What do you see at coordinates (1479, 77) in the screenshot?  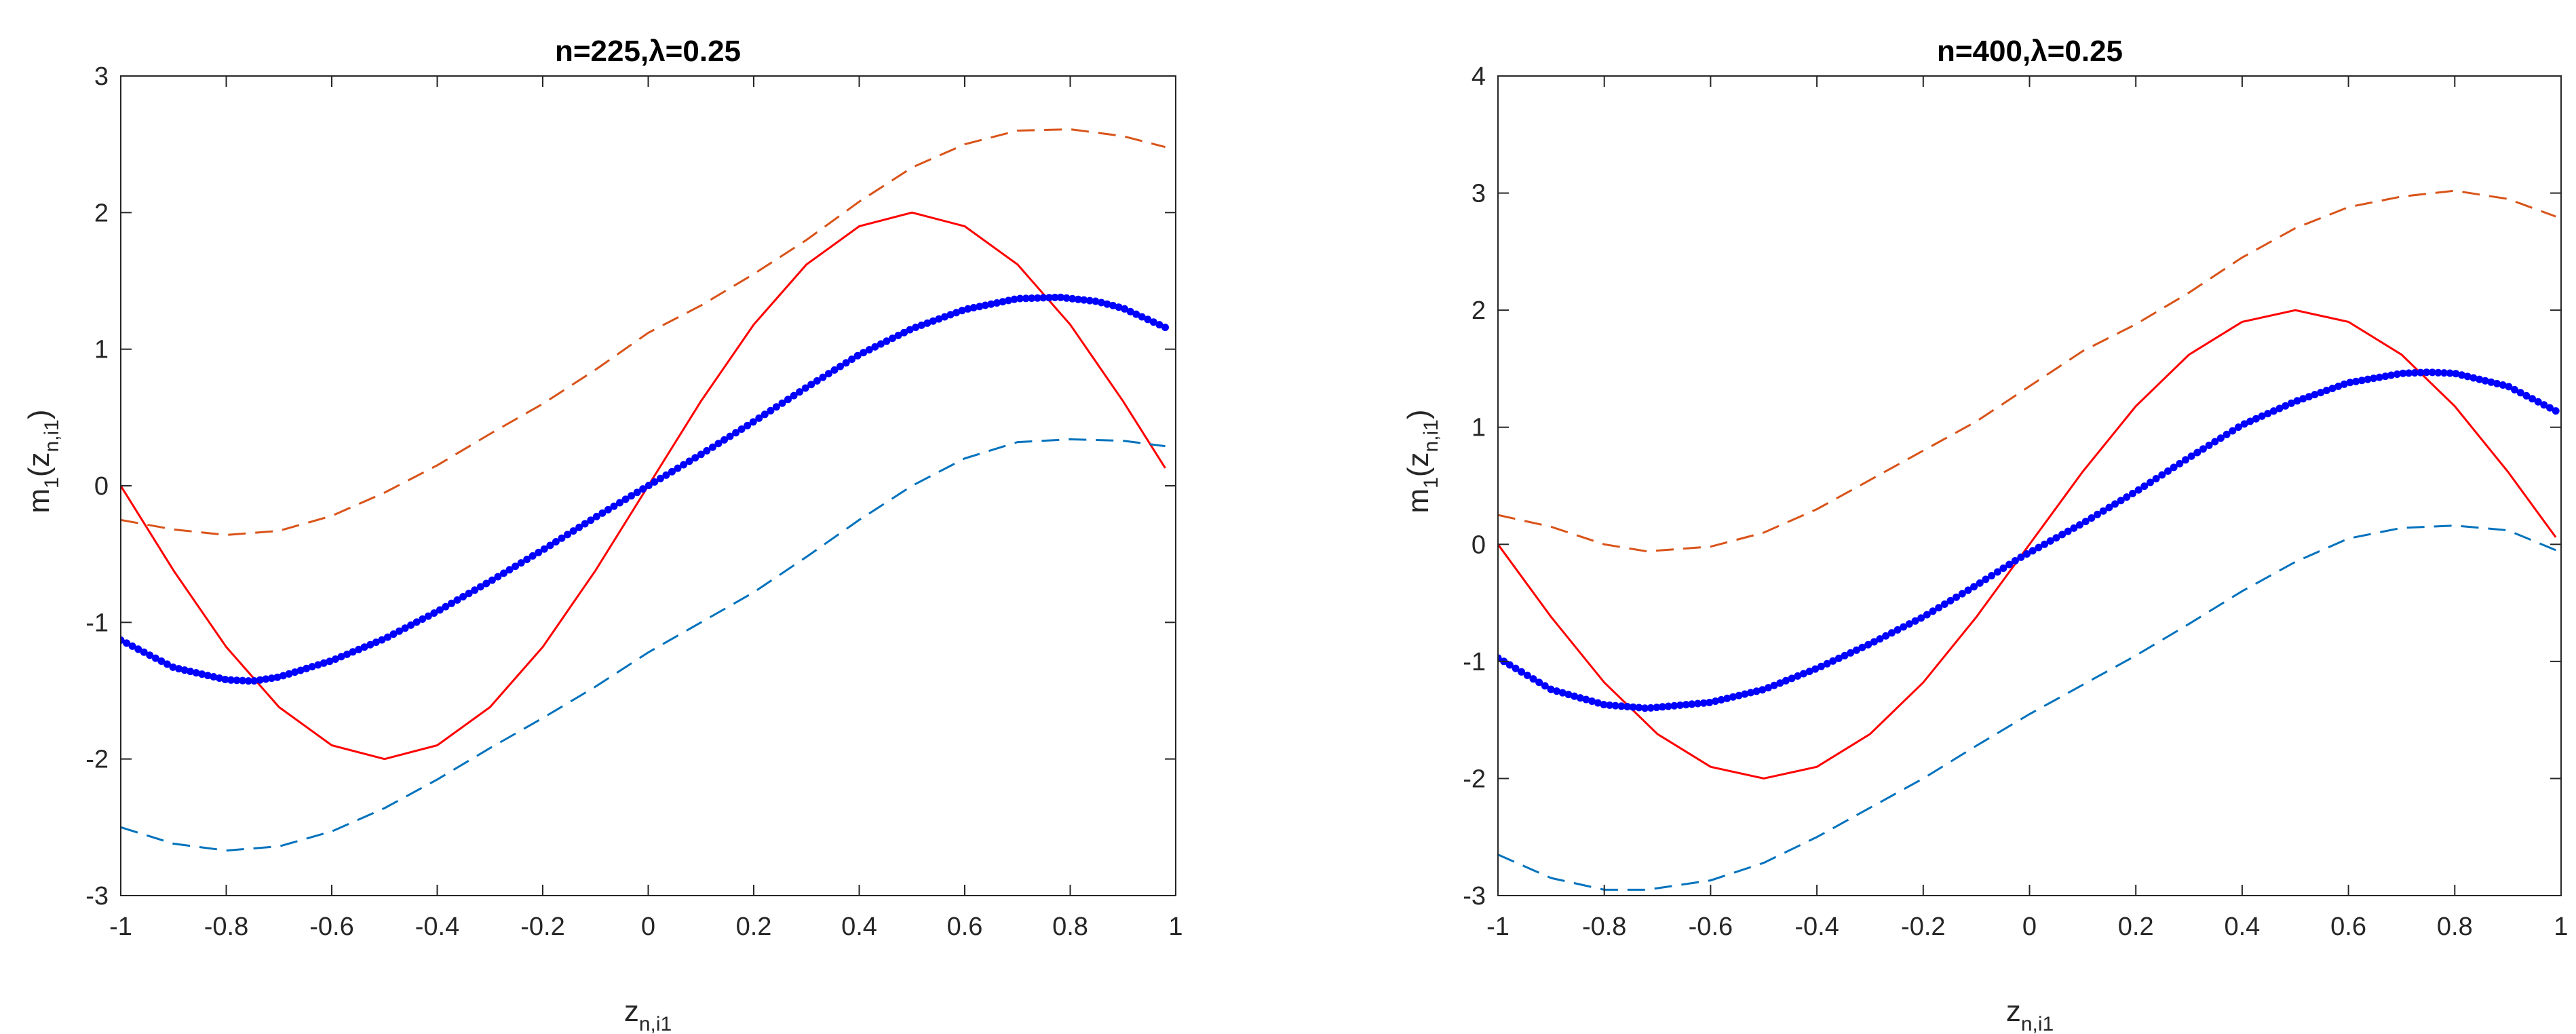 I see `y-tick-label: 4` at bounding box center [1479, 77].